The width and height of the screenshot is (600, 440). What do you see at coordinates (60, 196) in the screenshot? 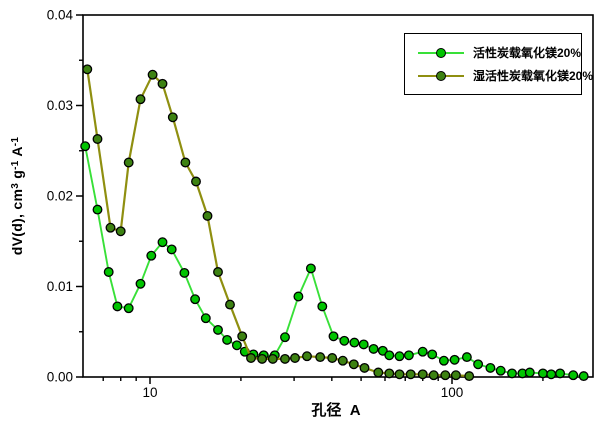
I see `y-tick-label: 0.02` at bounding box center [60, 196].